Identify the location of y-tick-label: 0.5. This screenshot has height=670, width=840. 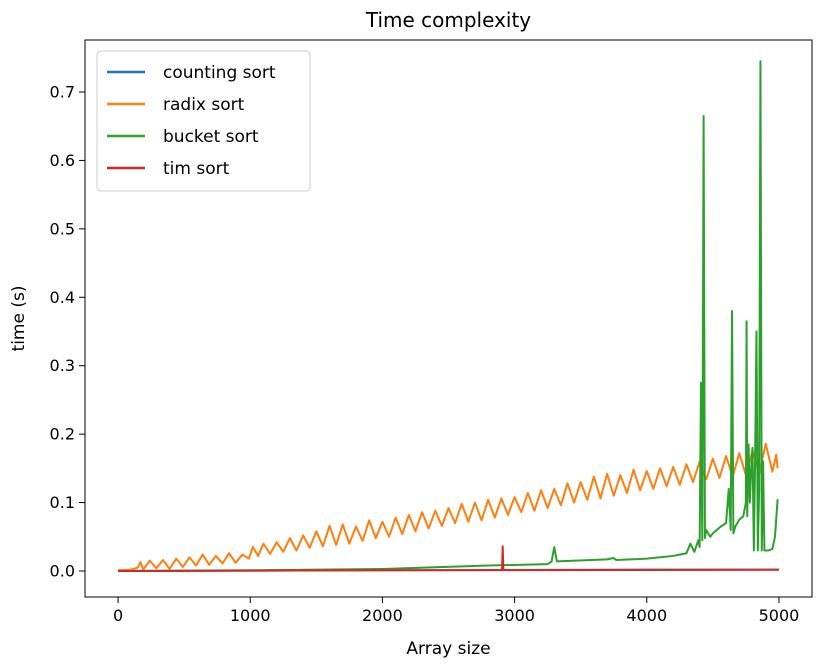
(62, 228).